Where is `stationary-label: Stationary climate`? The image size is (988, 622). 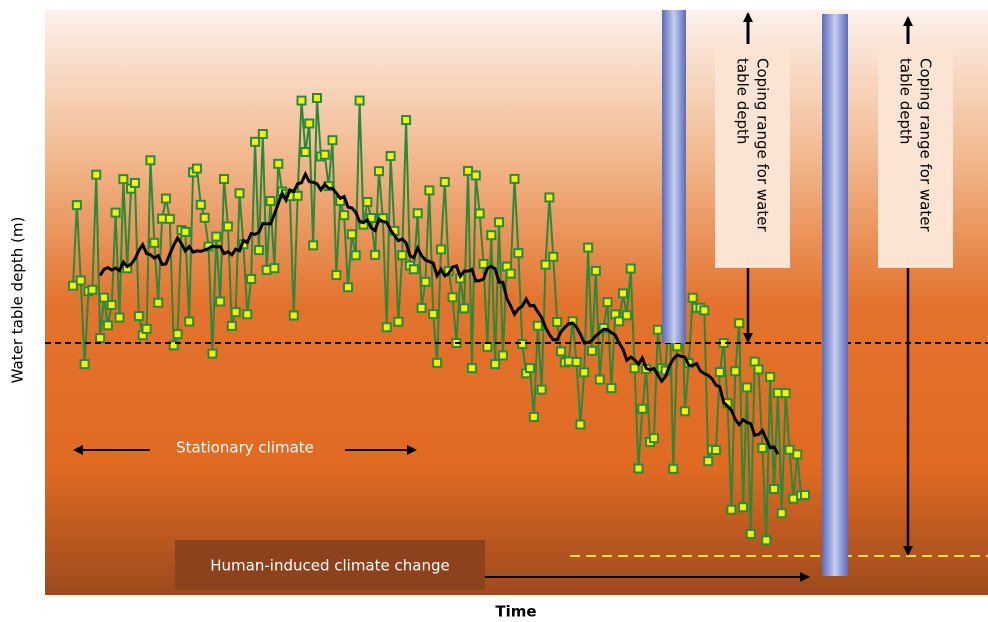
stationary-label: Stationary climate is located at coordinates (245, 448).